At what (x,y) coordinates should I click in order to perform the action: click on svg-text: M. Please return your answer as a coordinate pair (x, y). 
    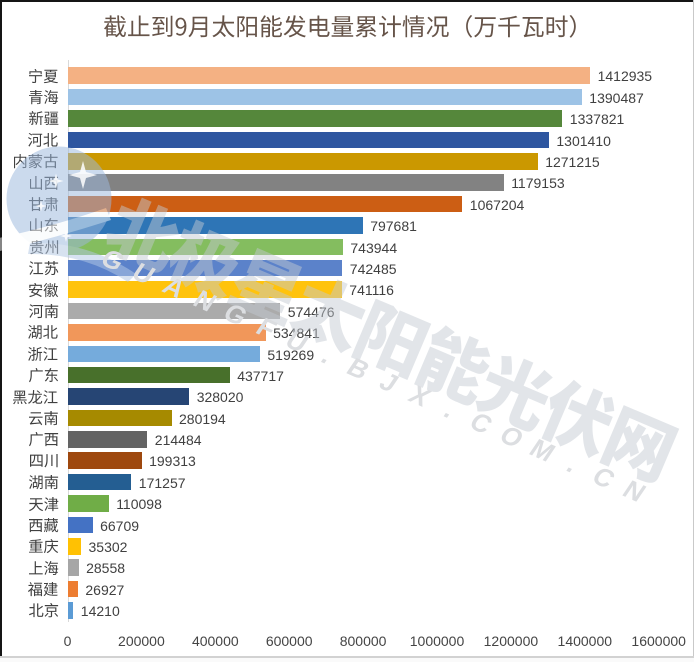
    Looking at the image, I should click on (542, 450).